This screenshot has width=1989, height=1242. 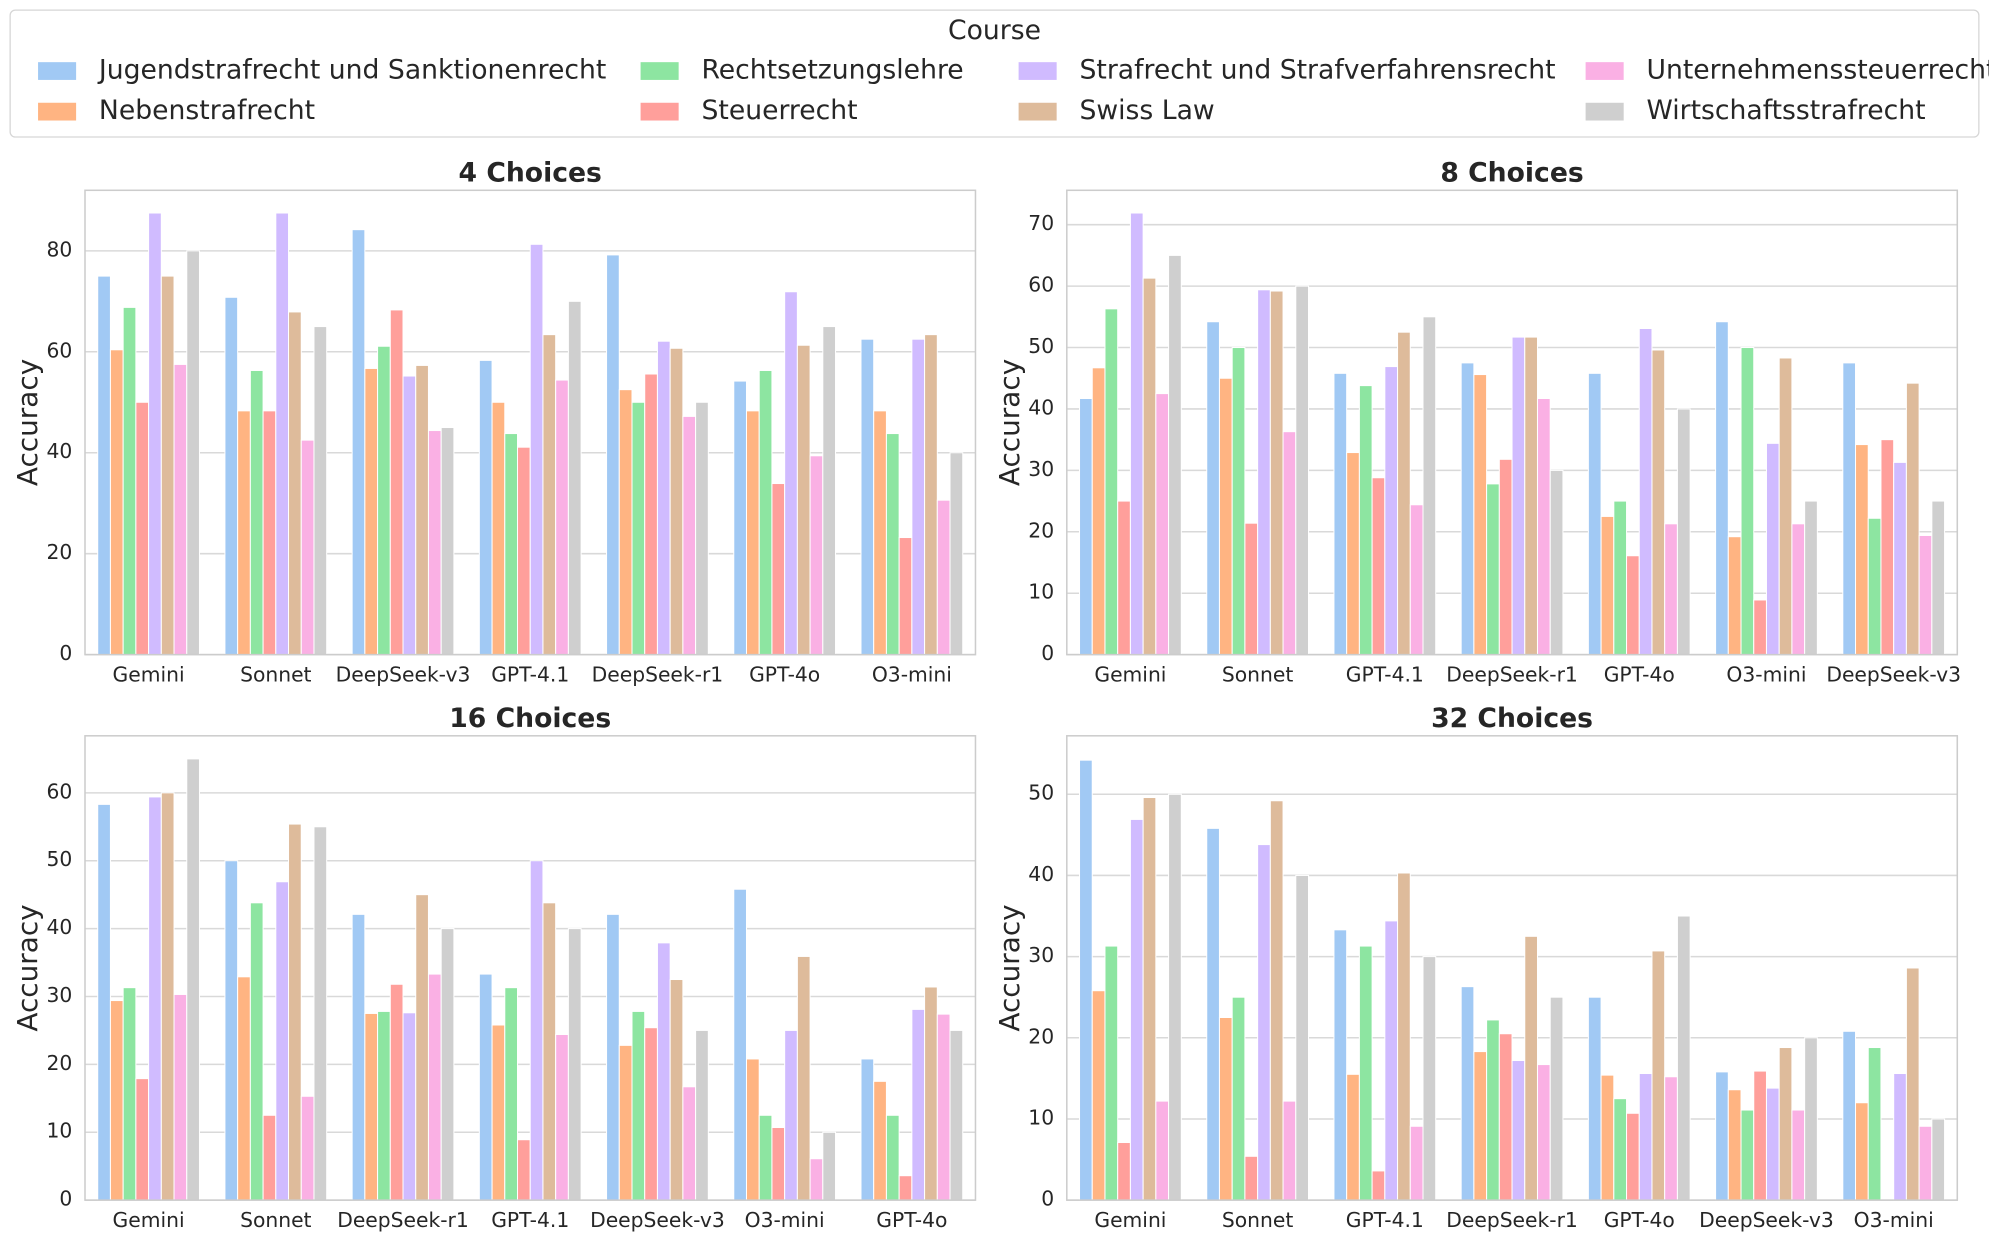 I want to click on legend-swatch, so click(x=57, y=111).